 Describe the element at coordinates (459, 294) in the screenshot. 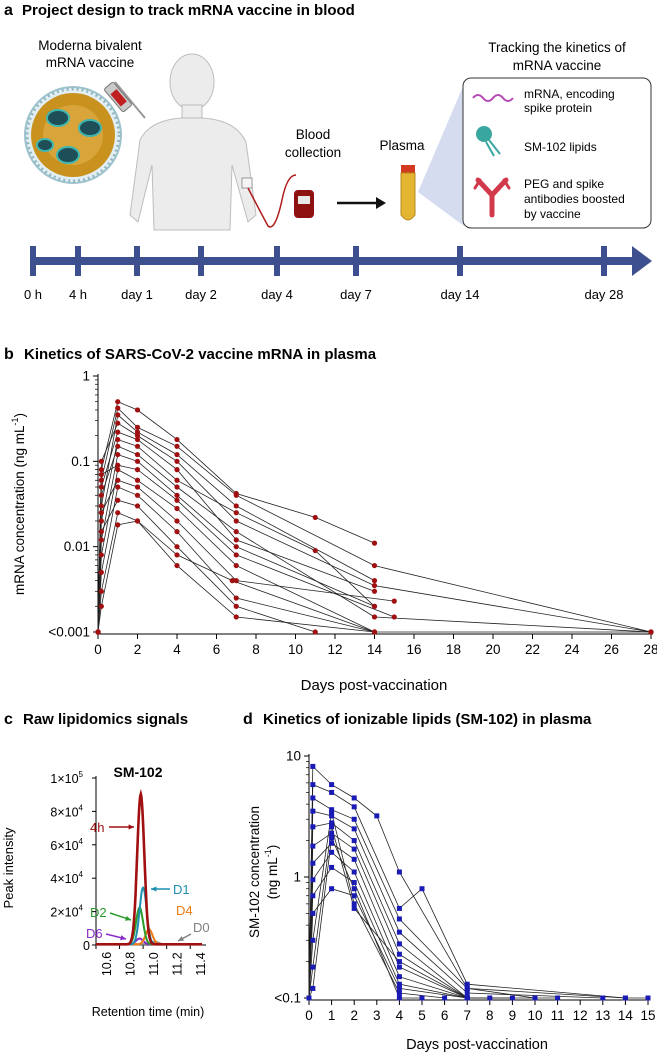

I see `timeline-tick-label: day 14` at that location.